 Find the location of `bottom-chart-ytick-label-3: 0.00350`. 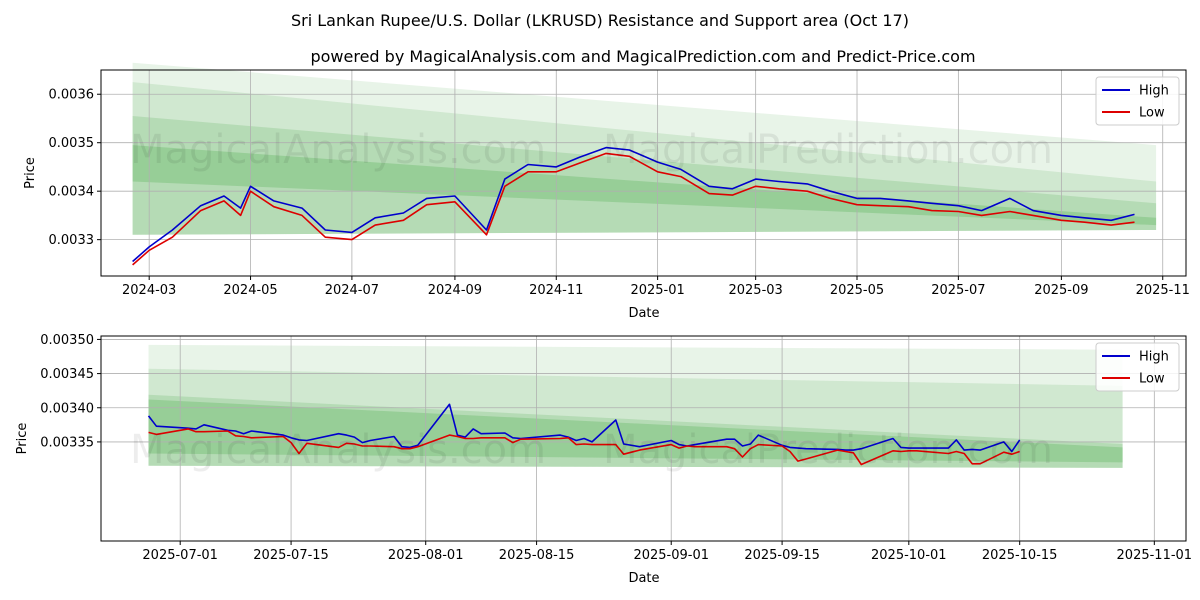

bottom-chart-ytick-label-3: 0.00350 is located at coordinates (67, 340).